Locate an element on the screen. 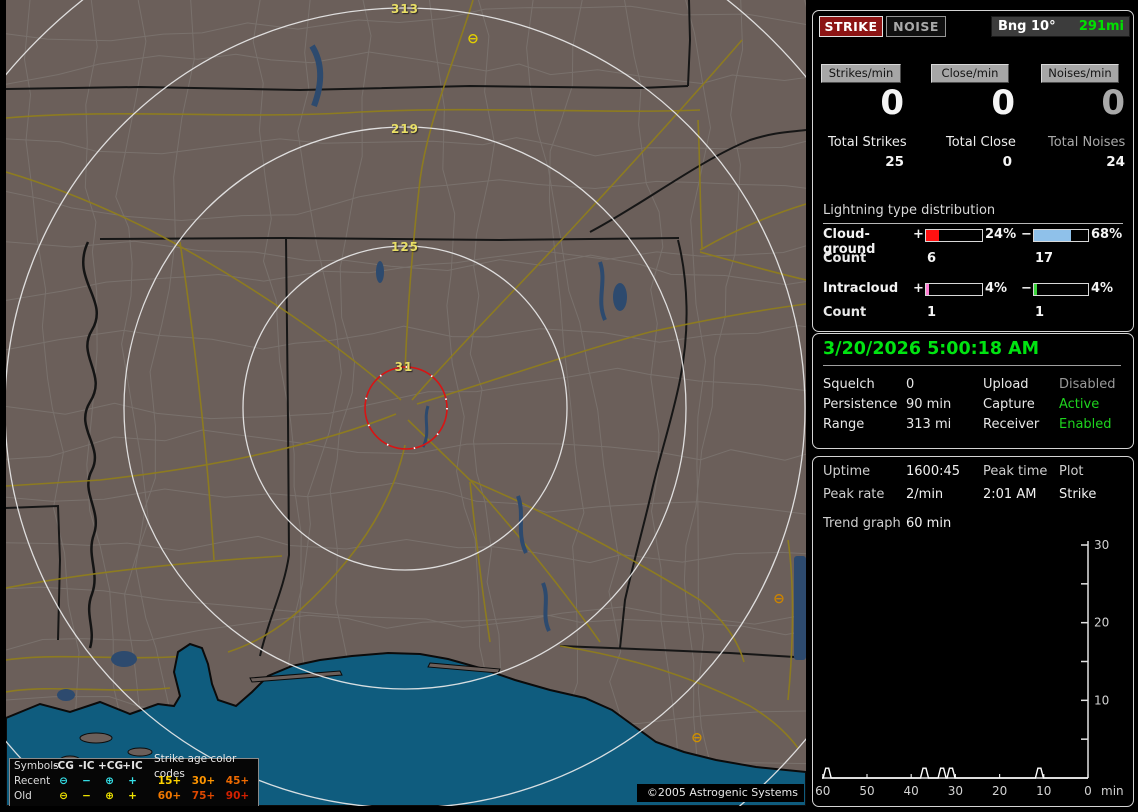 Image resolution: width=1138 pixels, height=812 pixels. date-time-display: 3/20/2026 5:00:18 AM is located at coordinates (972, 352).